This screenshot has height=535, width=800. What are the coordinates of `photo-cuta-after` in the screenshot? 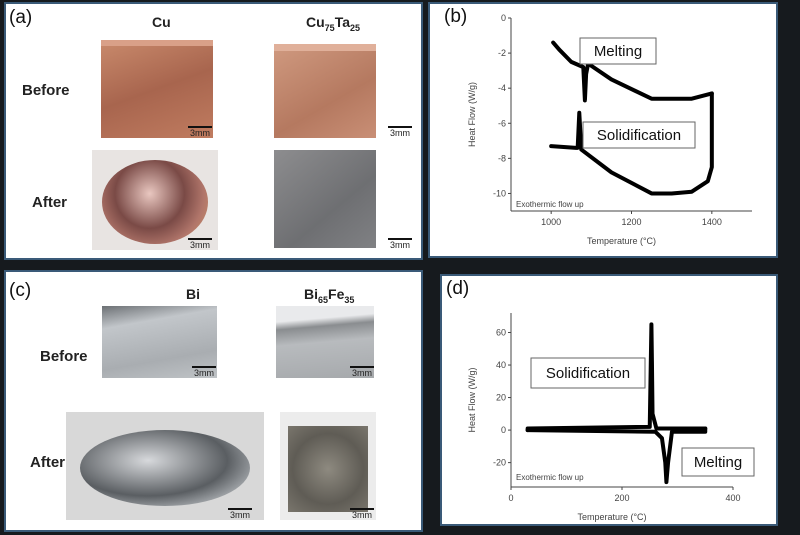 It's located at (325, 199).